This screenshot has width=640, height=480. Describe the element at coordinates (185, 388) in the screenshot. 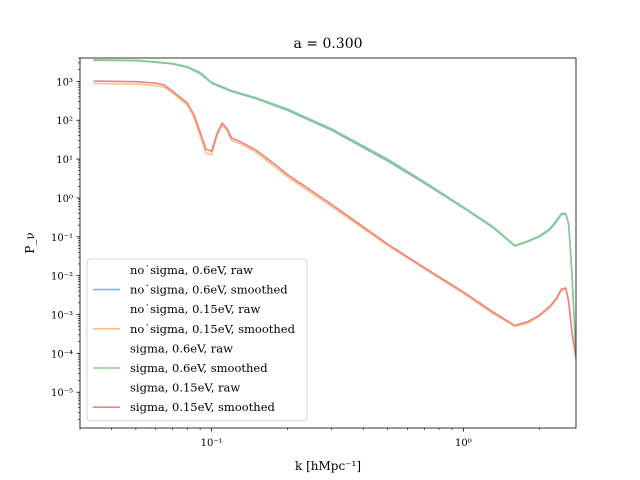

I see `legend-entry: sigma, 0.15eV, raw` at that location.